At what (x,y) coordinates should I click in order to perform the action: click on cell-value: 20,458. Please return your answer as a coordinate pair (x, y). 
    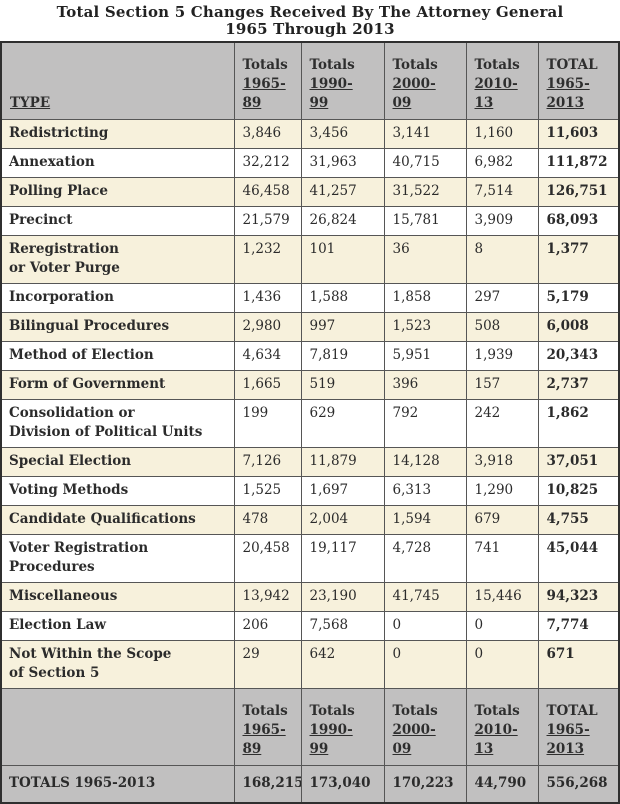
    Looking at the image, I should click on (267, 558).